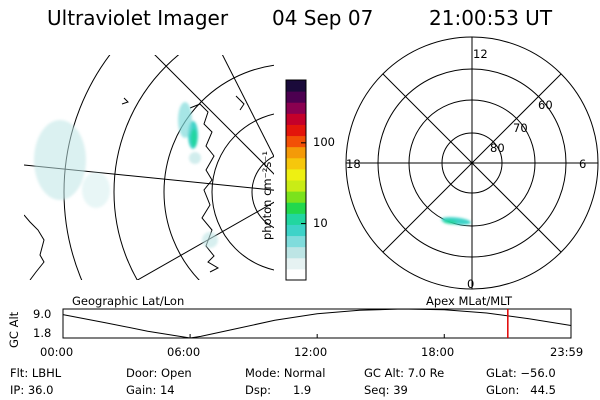 This screenshot has height=400, width=600. Describe the element at coordinates (150, 390) in the screenshot. I see `status-gain: Gain: 14` at that location.